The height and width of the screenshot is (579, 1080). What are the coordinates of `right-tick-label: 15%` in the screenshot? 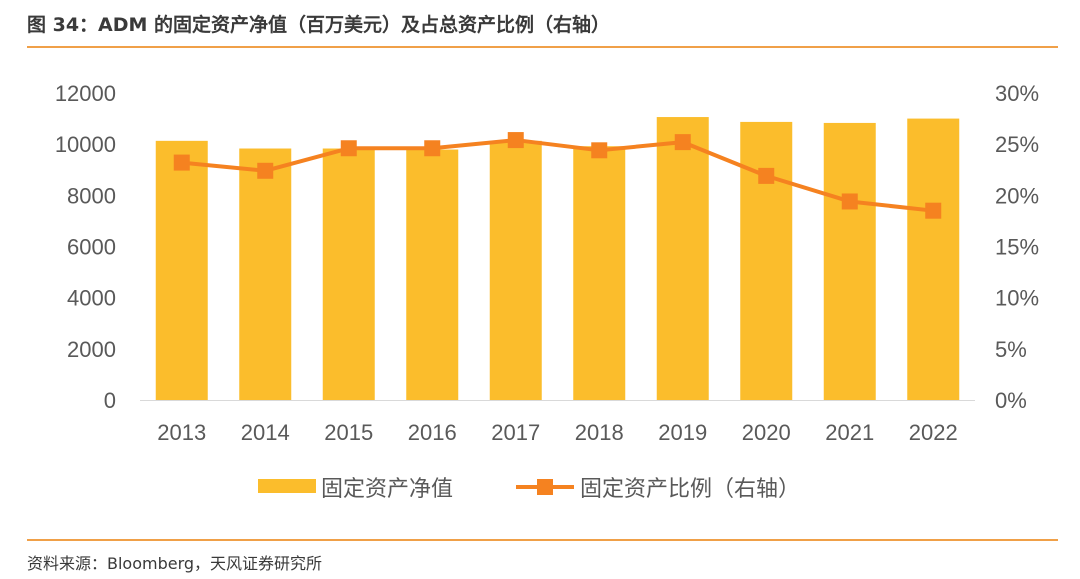 It's located at (1017, 247).